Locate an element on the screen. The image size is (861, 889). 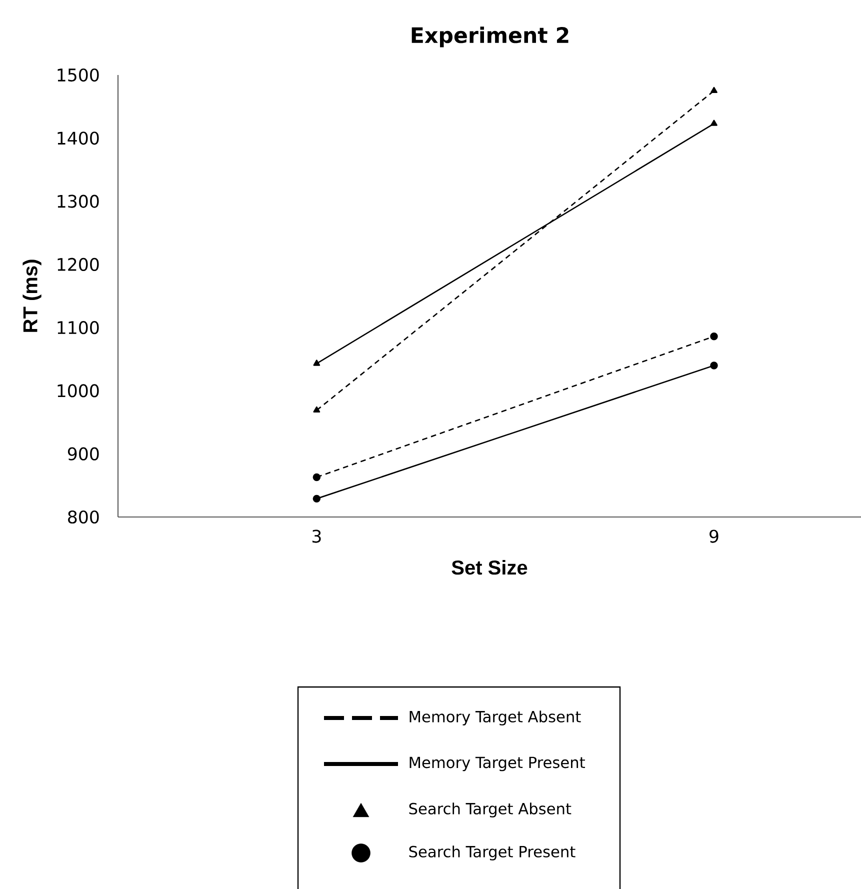
y-tick-label: 1000 is located at coordinates (78, 391).